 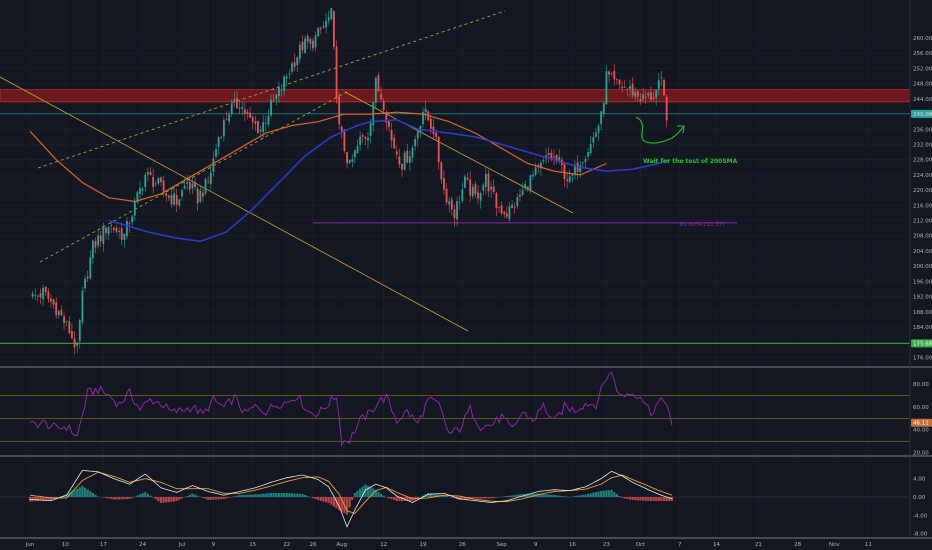 I want to click on y-tick-label: 236.00, so click(x=922, y=130).